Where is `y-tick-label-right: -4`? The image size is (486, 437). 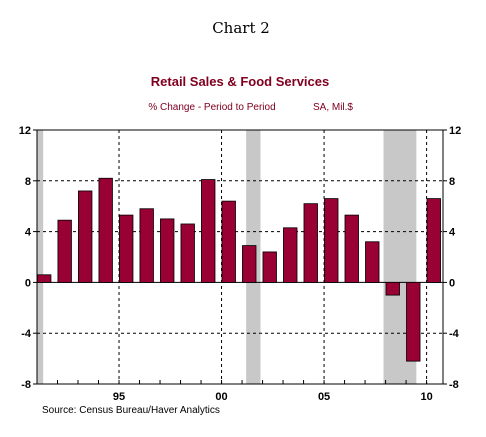
y-tick-label-right: -4 is located at coordinates (454, 334).